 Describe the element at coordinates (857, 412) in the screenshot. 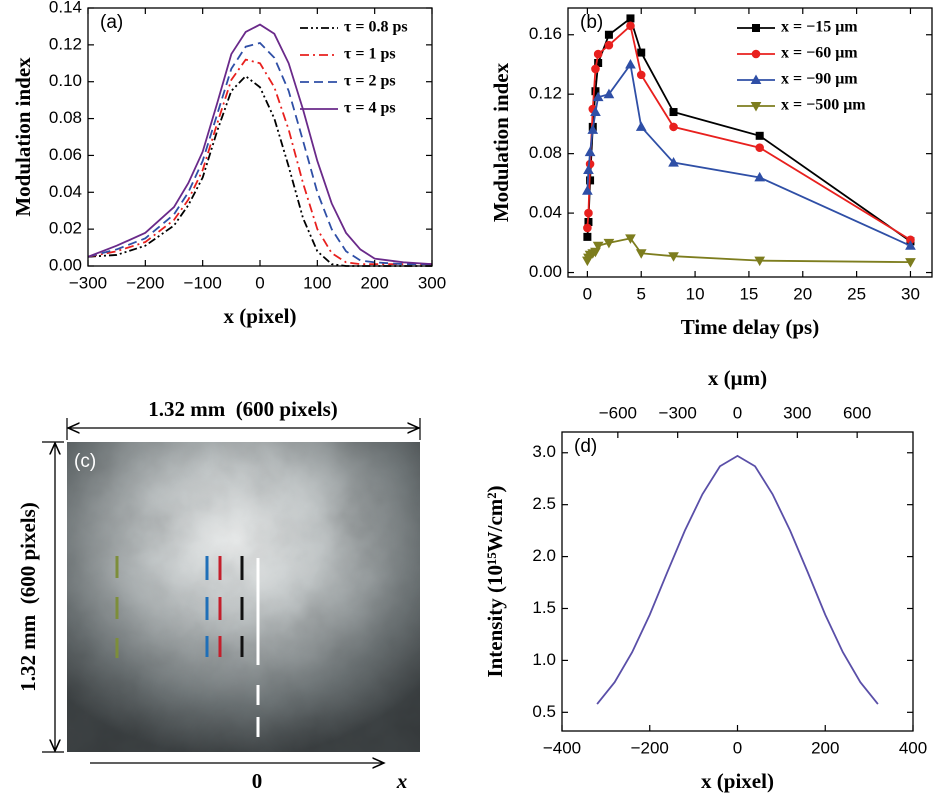

I see `x2-tick-label: 600` at that location.